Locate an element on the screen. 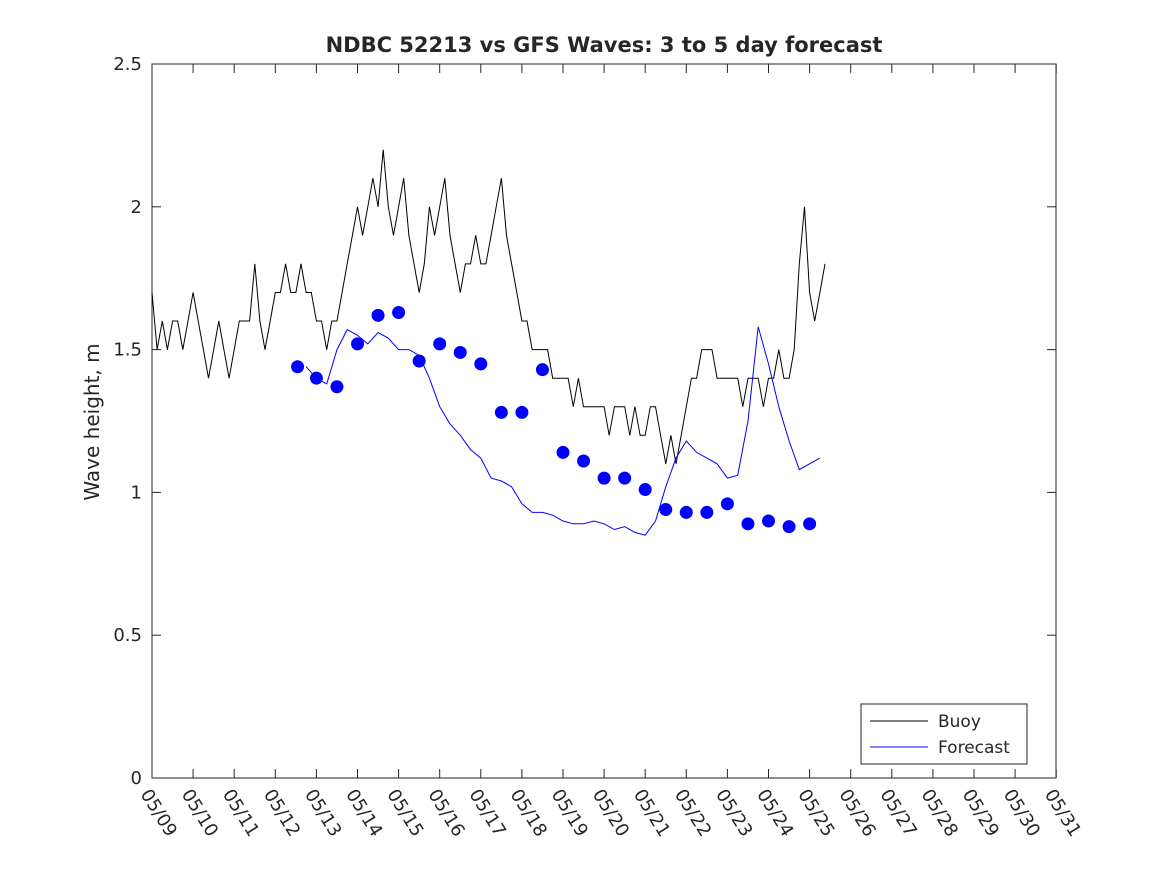 This screenshot has height=875, width=1167. y-tick-label: 2.5 is located at coordinates (127, 64).